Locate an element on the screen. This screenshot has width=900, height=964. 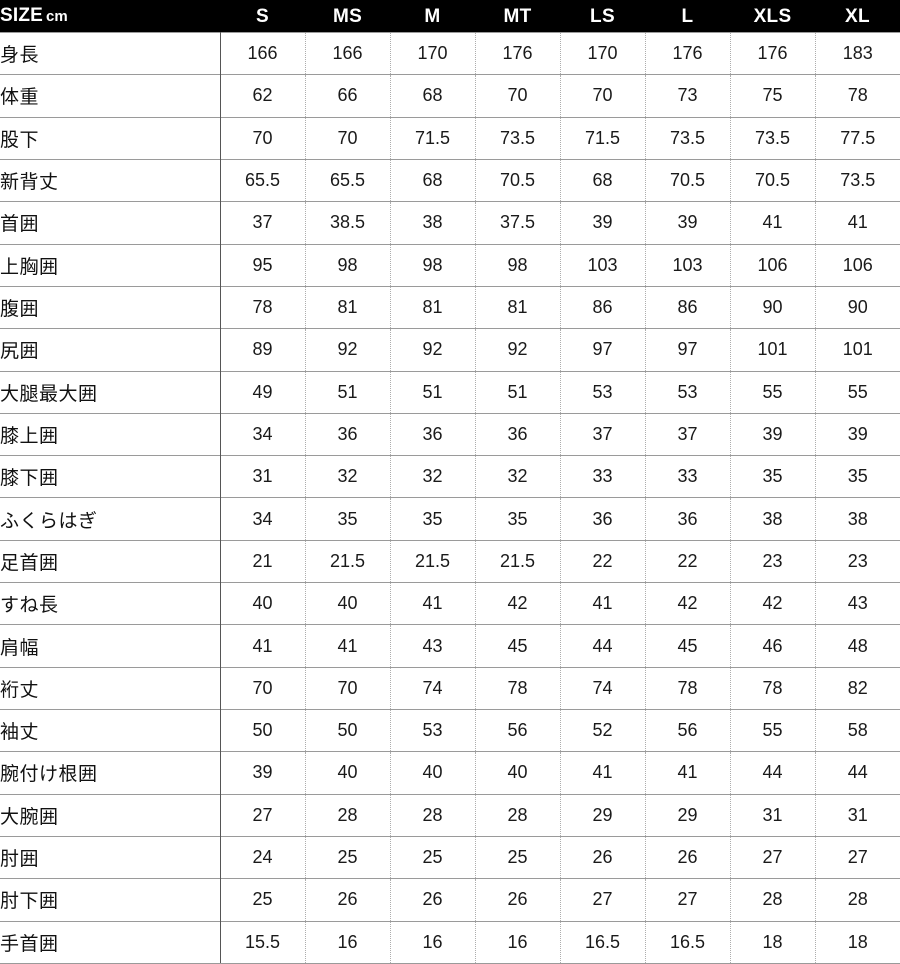
measurement-value: 71.5 is located at coordinates (603, 138).